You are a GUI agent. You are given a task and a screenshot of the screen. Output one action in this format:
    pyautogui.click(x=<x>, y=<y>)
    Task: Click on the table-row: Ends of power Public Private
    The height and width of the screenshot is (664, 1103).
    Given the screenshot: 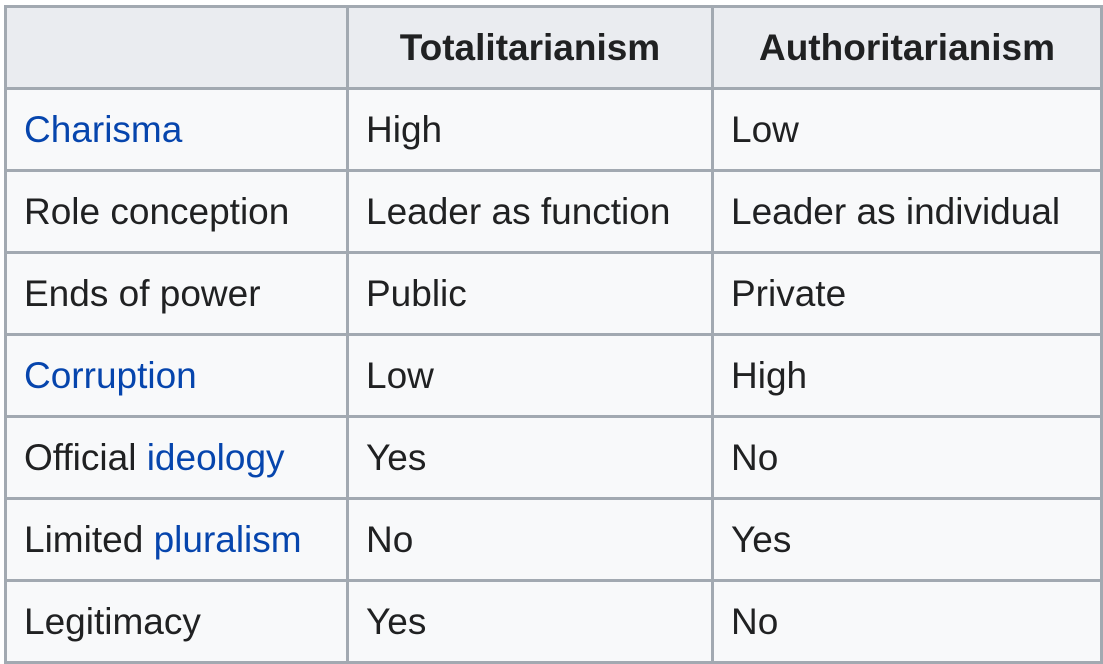 What is the action you would take?
    pyautogui.click(x=553, y=293)
    